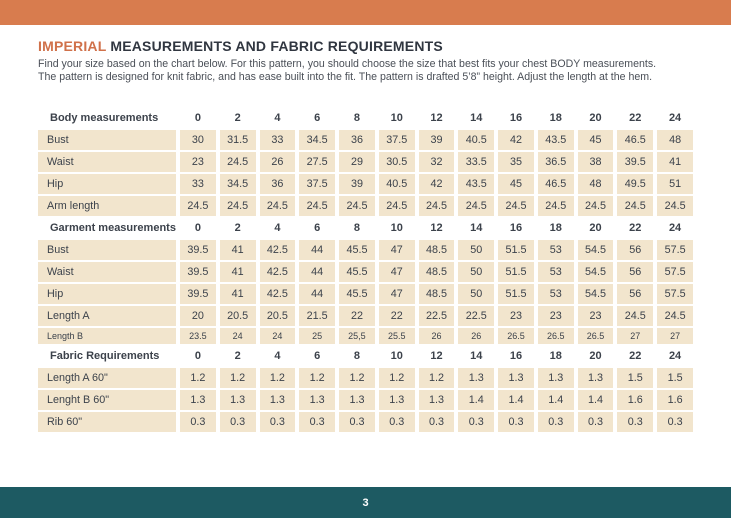 Image resolution: width=731 pixels, height=518 pixels. Describe the element at coordinates (675, 228) in the screenshot. I see `size-column-header: 24` at that location.